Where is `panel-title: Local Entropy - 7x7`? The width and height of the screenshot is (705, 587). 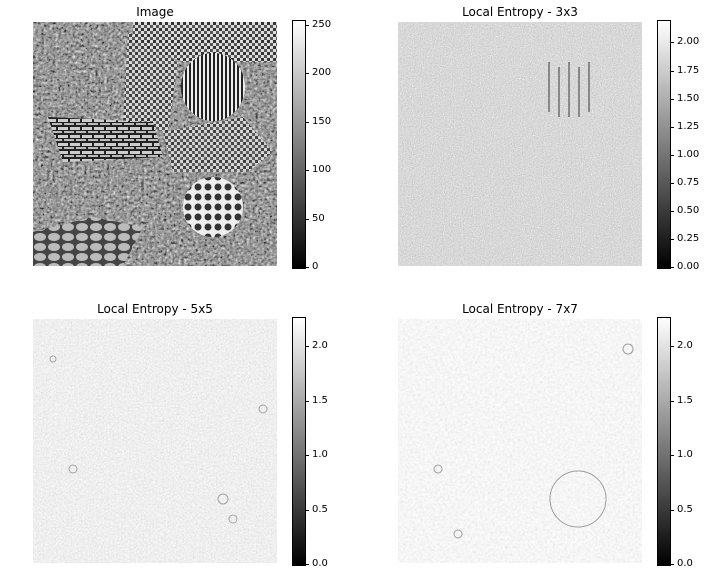
panel-title: Local Entropy - 7x7 is located at coordinates (520, 309).